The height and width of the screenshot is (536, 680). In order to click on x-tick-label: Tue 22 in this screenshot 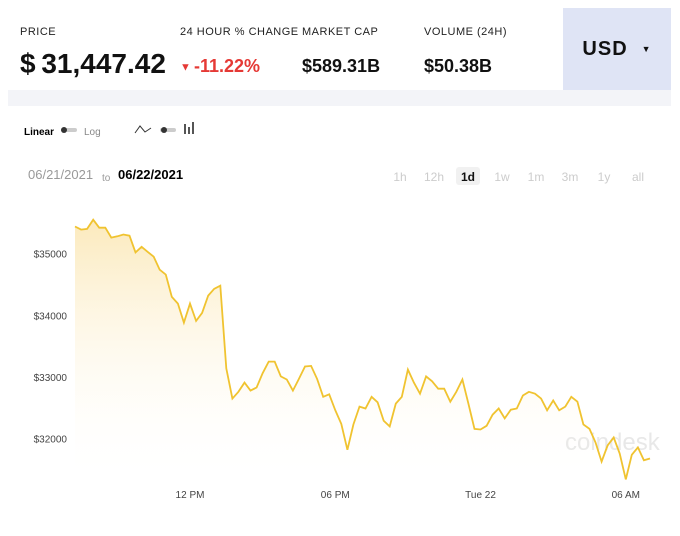, I will do `click(480, 495)`.